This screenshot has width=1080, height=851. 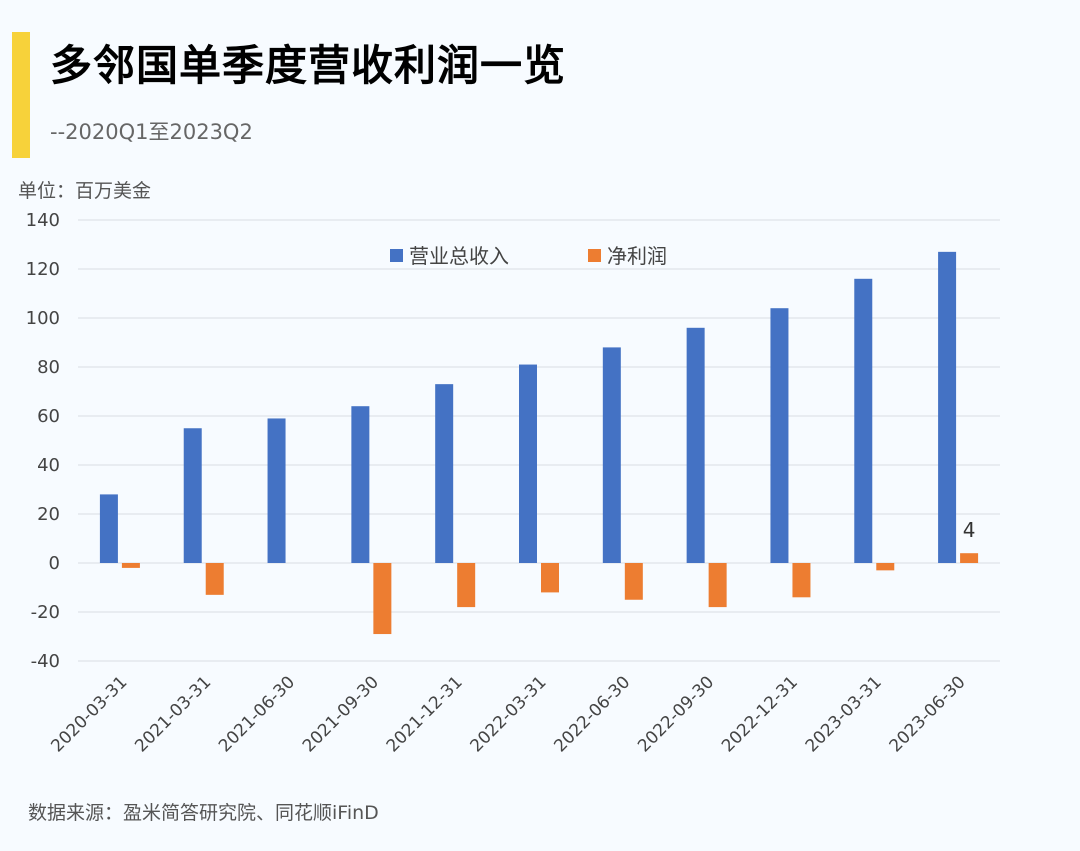 I want to click on y-tick-label: 80, so click(x=48, y=367).